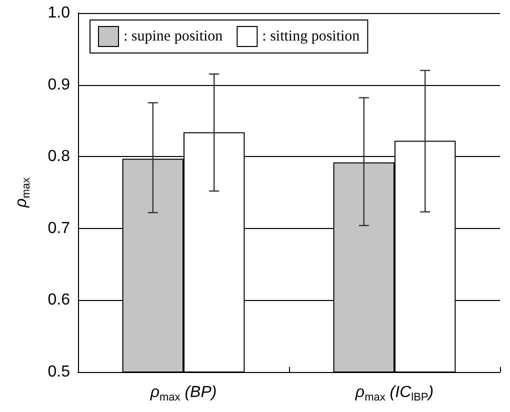 This screenshot has width=510, height=412. What do you see at coordinates (59, 372) in the screenshot?
I see `y-tick-label: 0.5` at bounding box center [59, 372].